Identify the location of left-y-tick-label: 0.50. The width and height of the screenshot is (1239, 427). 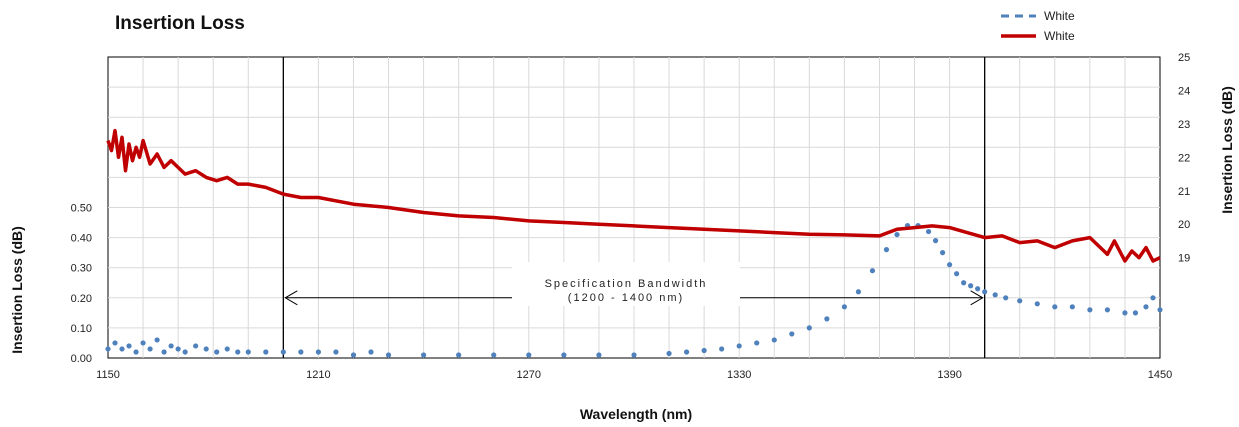
(81, 209).